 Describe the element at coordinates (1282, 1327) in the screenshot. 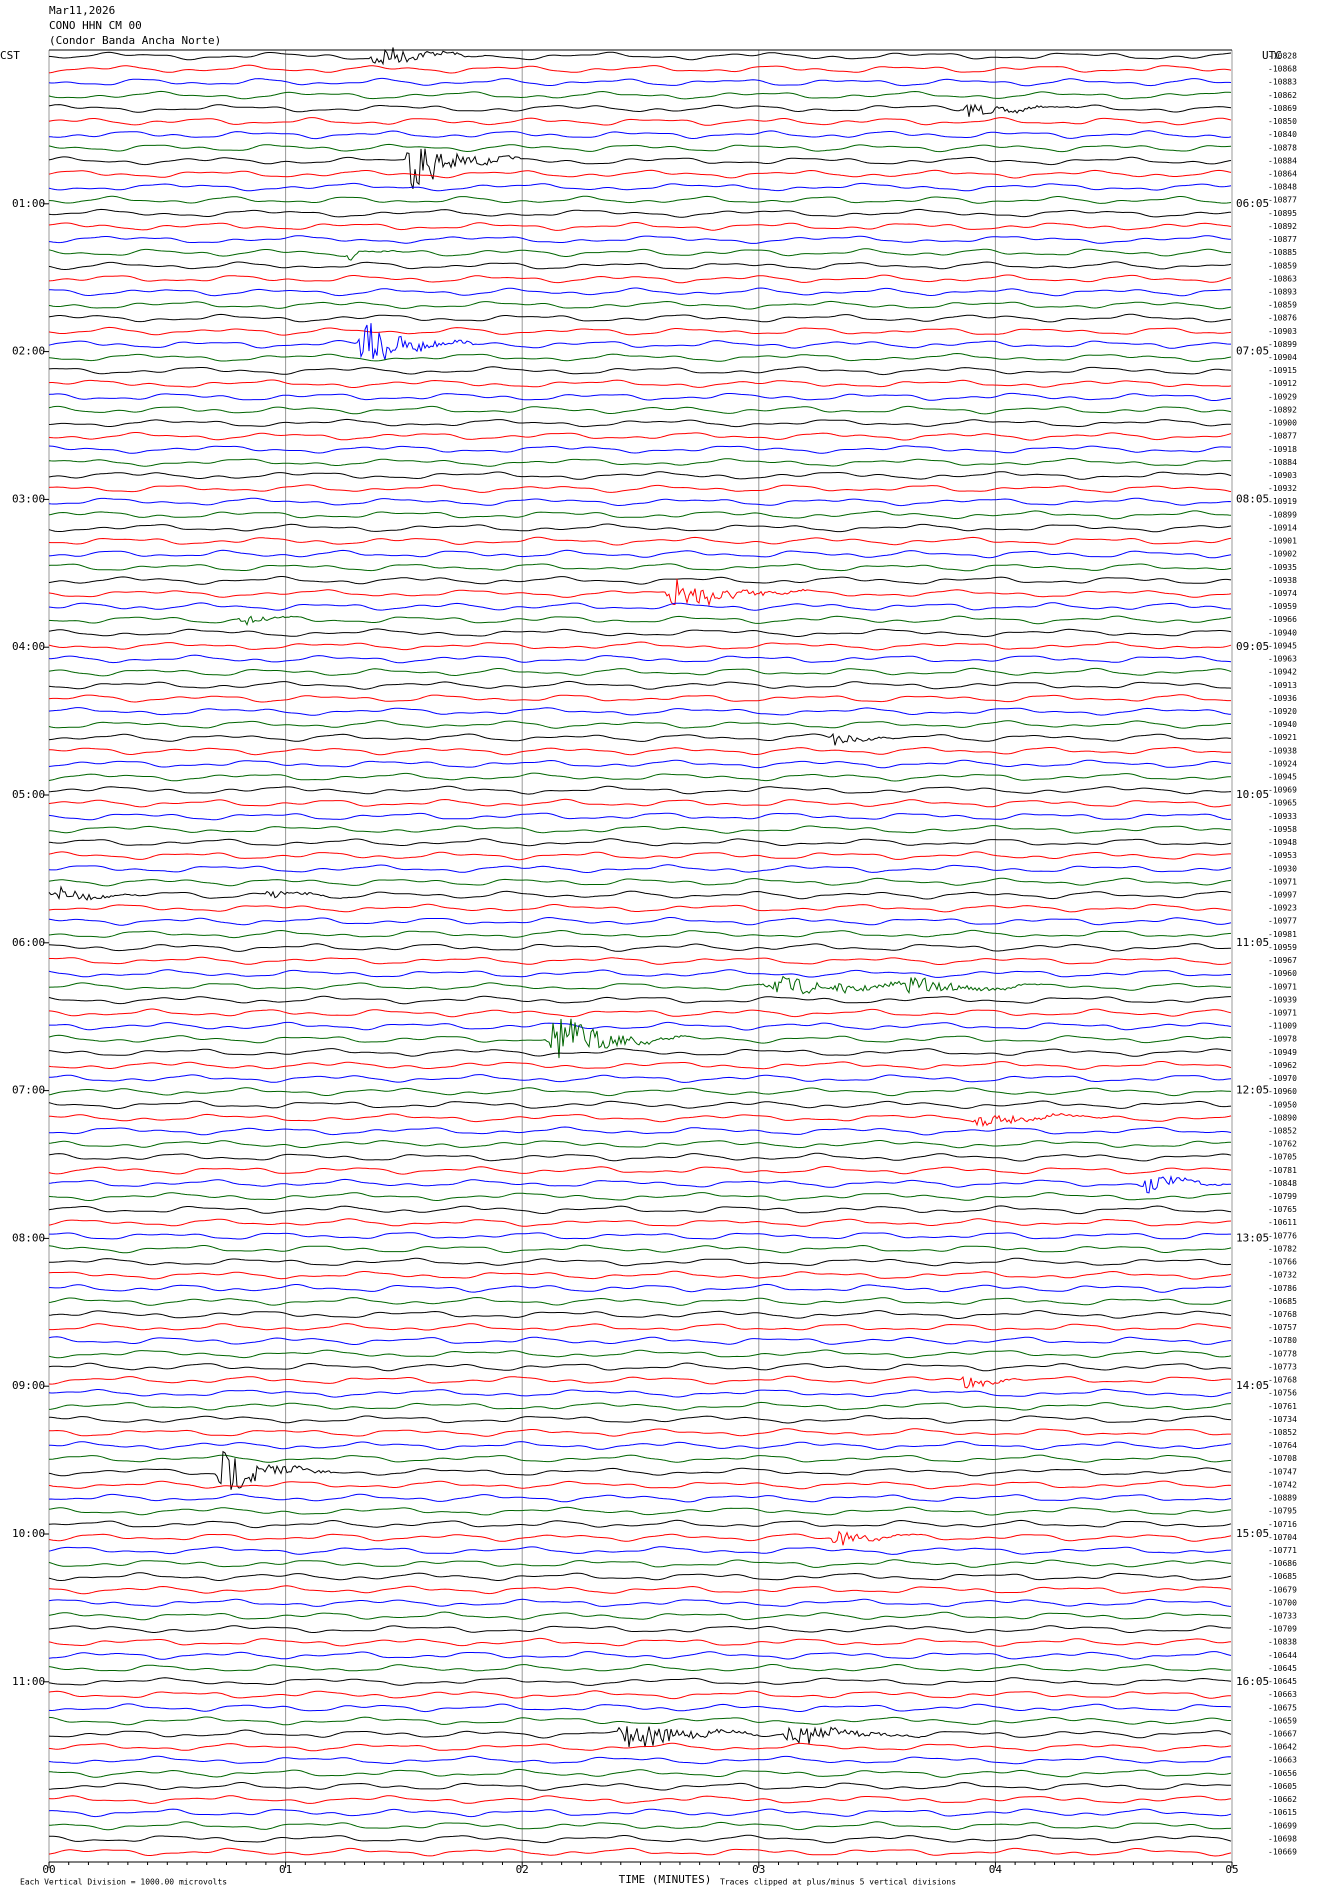

I see `trace-label: -10757` at that location.